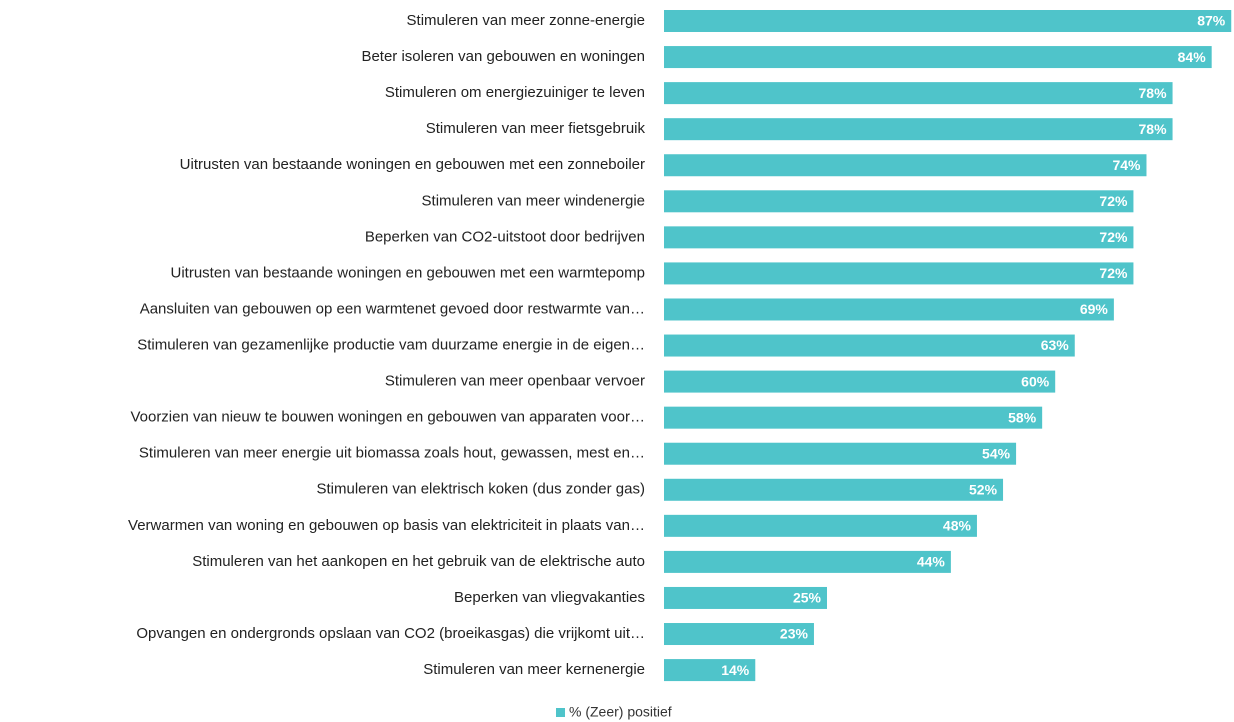  I want to click on category-label: Beperken van vliegvakanties, so click(549, 597).